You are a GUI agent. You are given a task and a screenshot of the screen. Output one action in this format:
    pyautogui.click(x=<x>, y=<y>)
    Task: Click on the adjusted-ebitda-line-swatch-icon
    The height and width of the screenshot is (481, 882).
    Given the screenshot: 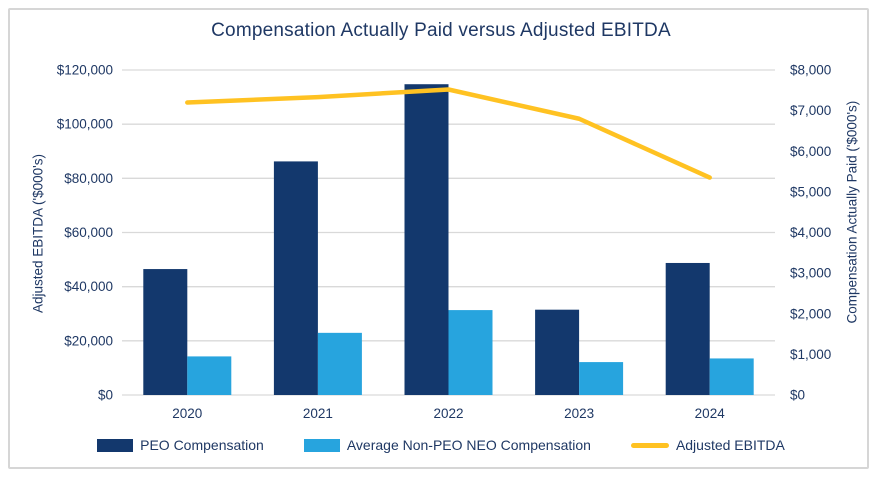 What is the action you would take?
    pyautogui.click(x=649, y=445)
    